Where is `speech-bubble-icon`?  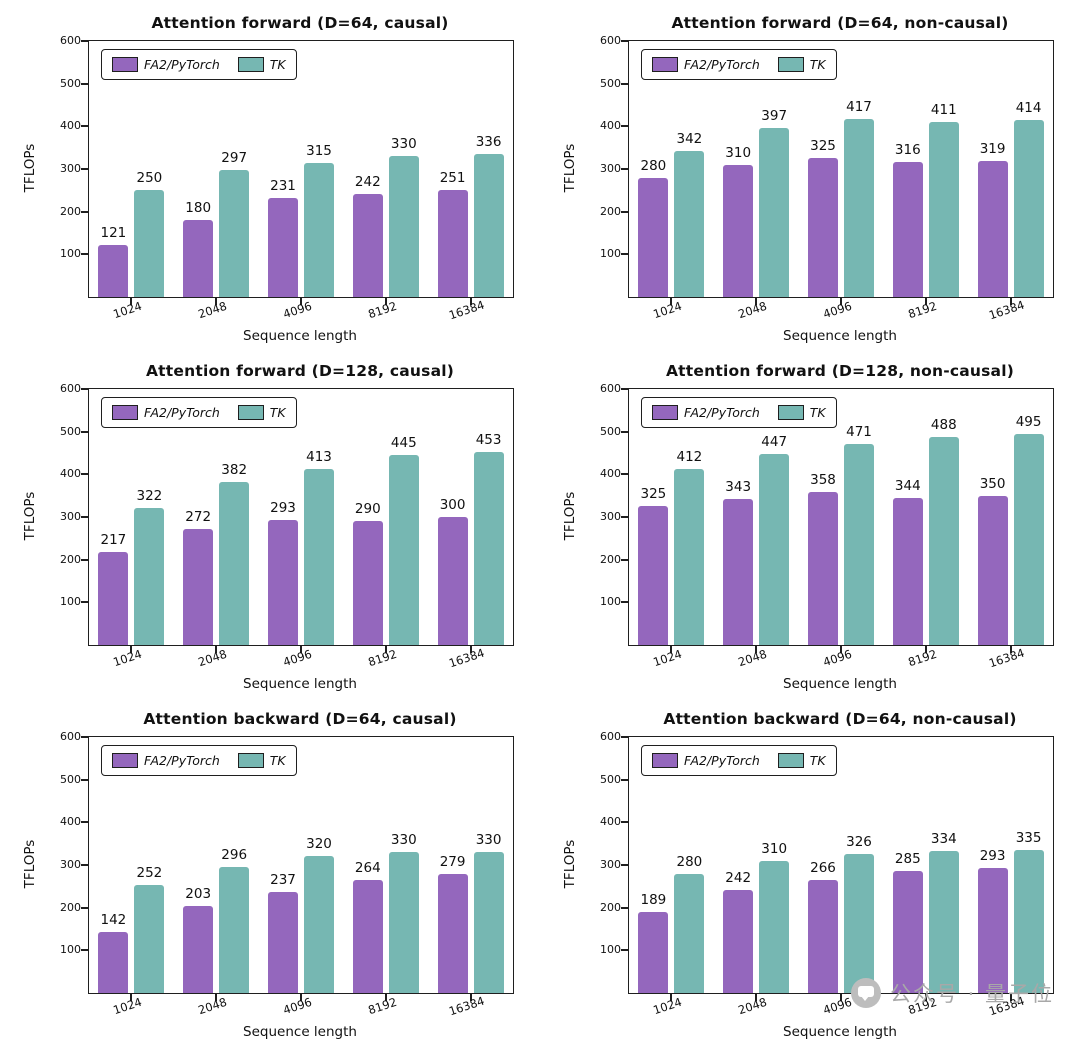
speech-bubble-icon is located at coordinates (865, 993).